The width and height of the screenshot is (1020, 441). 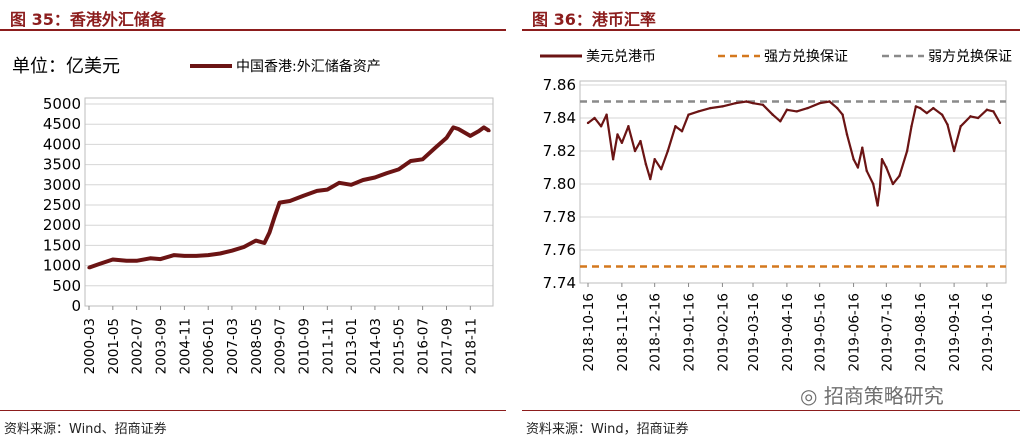 I want to click on legend-label: 弱方兑换保证, so click(x=970, y=56).